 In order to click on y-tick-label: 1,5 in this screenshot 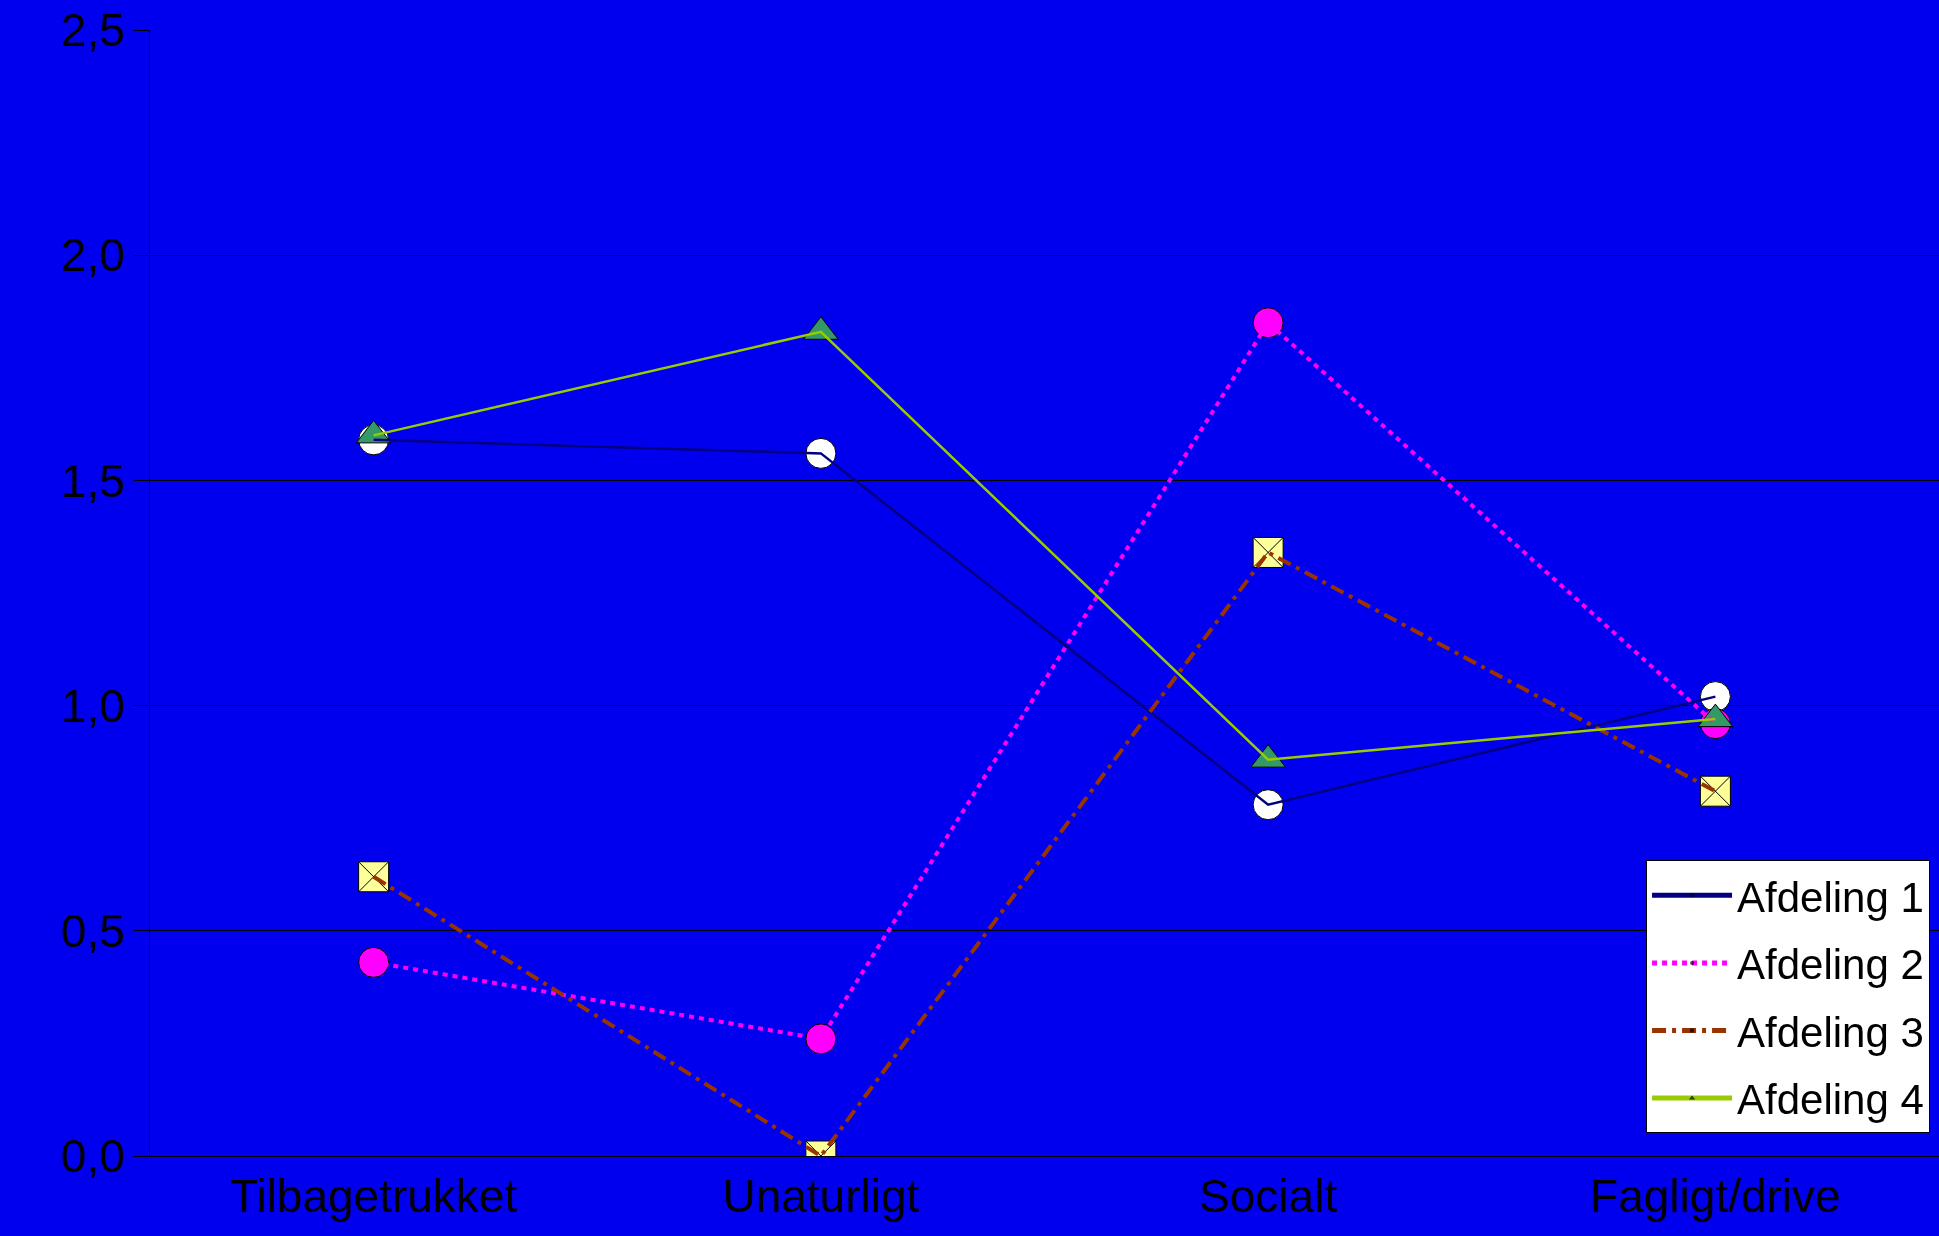, I will do `click(92, 480)`.